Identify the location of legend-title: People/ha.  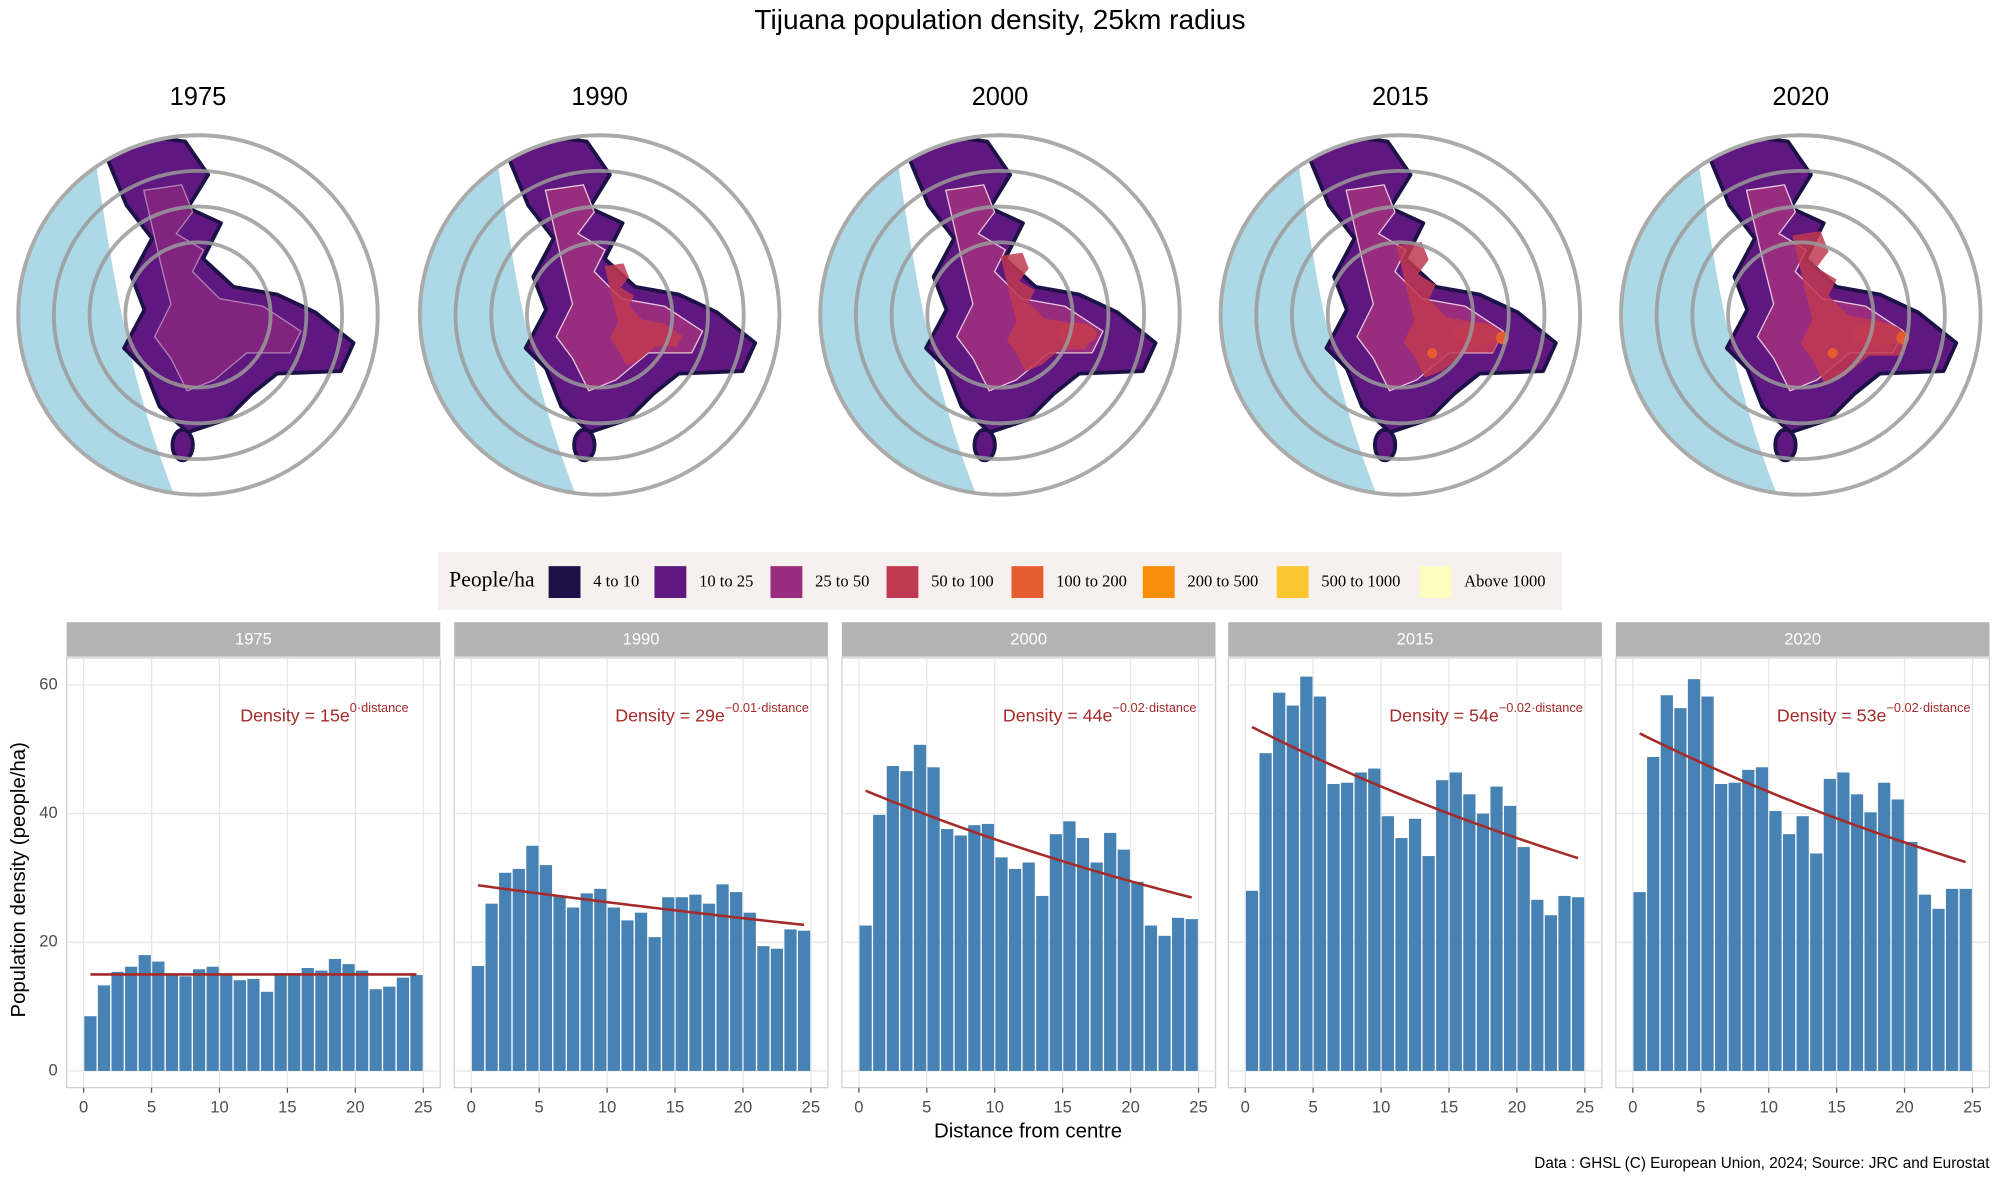
(492, 579).